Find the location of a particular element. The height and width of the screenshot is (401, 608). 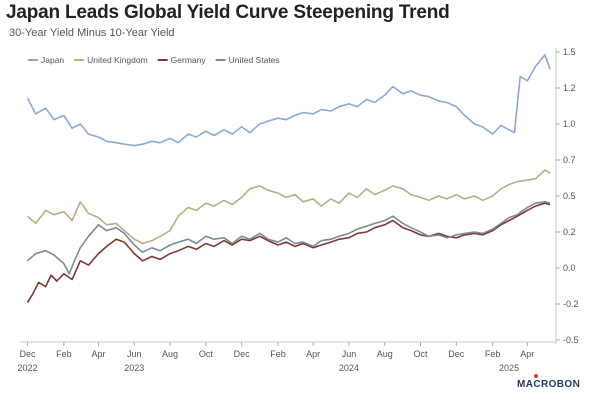

brand-logo: MACROBON is located at coordinates (549, 384).